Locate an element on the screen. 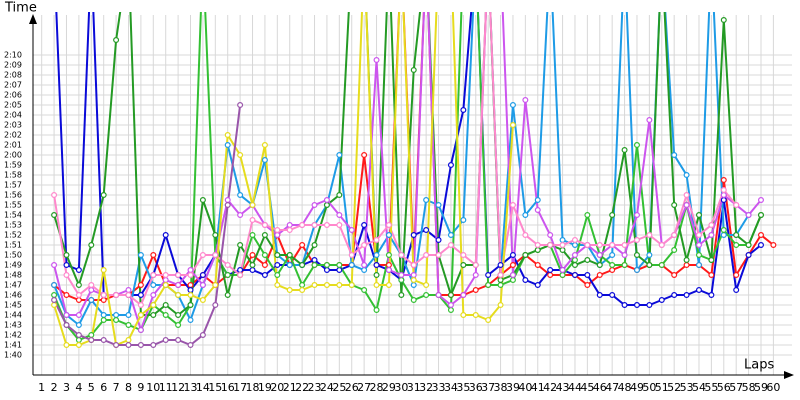  x-tick-label: 55 is located at coordinates (711, 387).